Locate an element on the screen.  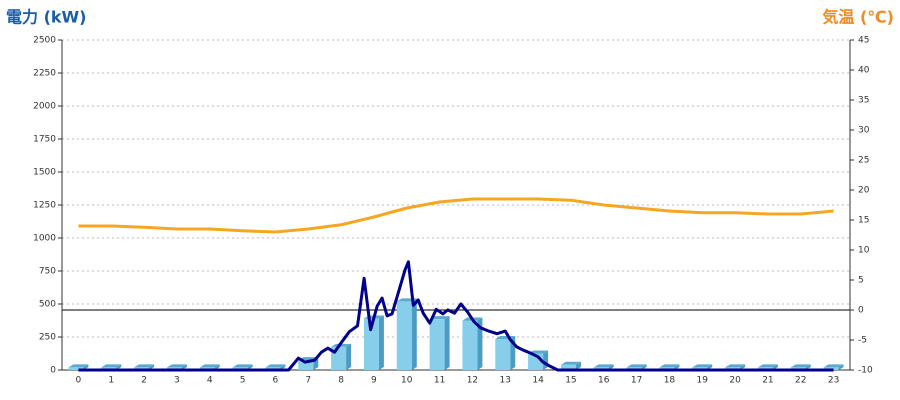
x-tick-label: 20 is located at coordinates (735, 381).